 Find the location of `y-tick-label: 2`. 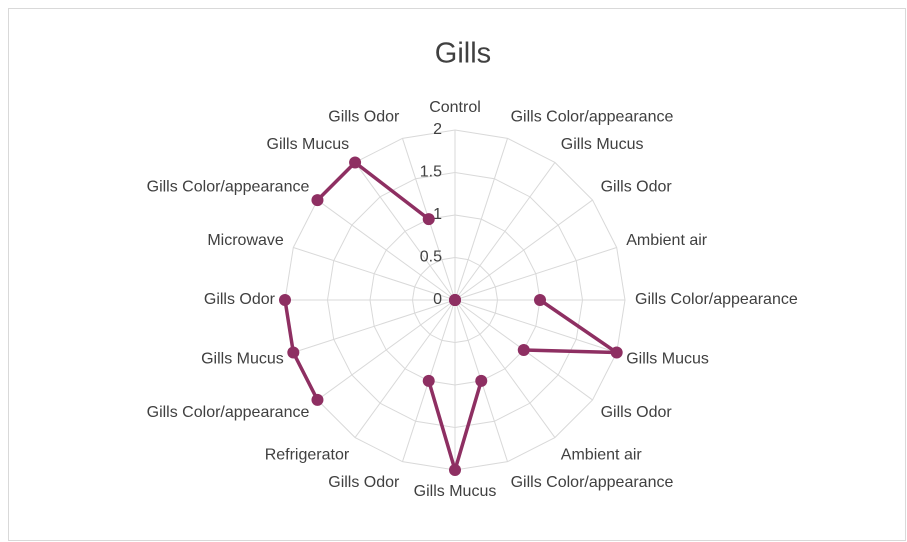

y-tick-label: 2 is located at coordinates (437, 129).